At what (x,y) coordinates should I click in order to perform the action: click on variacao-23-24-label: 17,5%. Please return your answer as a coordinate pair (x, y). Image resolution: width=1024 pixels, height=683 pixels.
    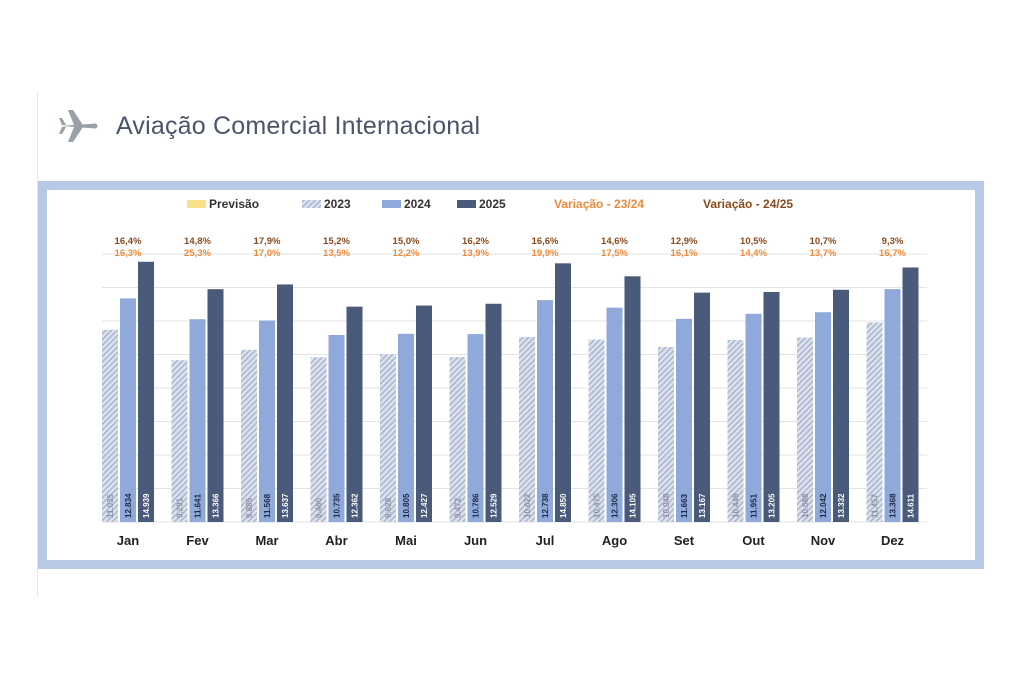
    Looking at the image, I should click on (614, 253).